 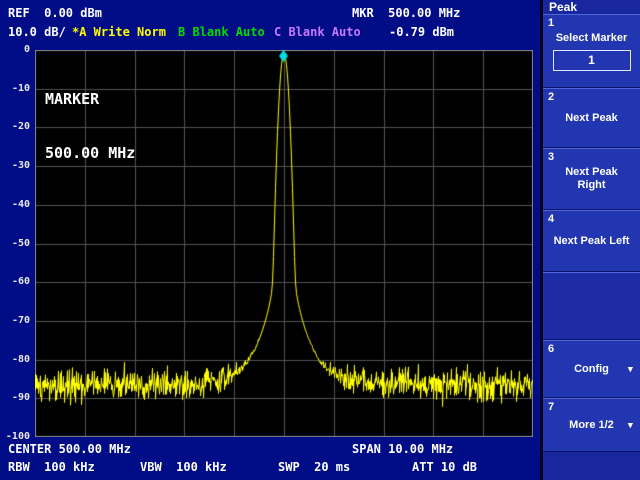 I want to click on softkey-number: 1, so click(x=551, y=23).